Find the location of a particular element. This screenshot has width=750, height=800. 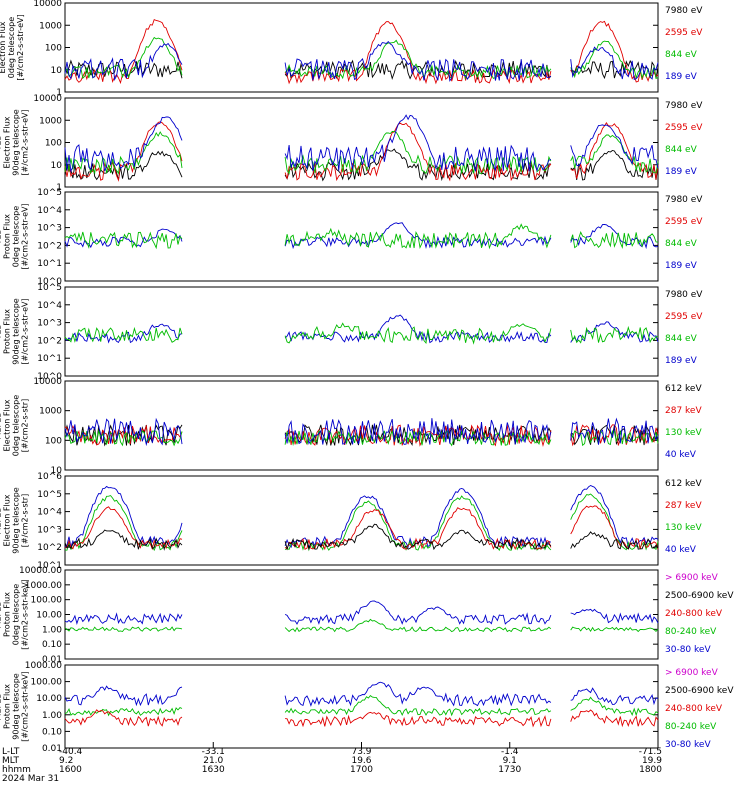

axis-label-mlt: MLT is located at coordinates (11, 761).